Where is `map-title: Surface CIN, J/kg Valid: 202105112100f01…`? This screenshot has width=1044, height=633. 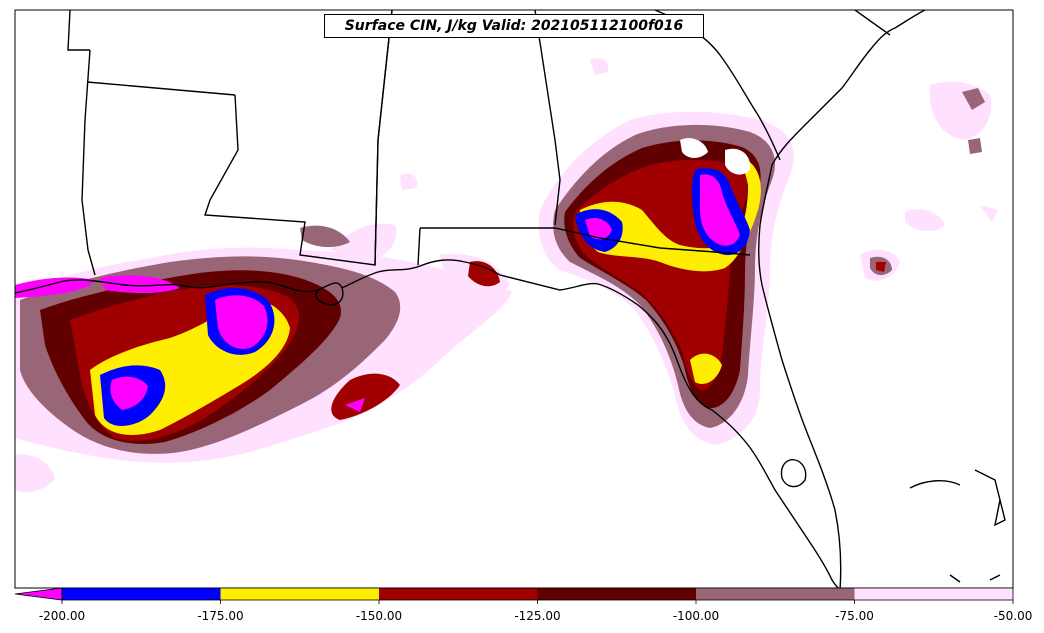 map-title: Surface CIN, J/kg Valid: 202105112100f01… is located at coordinates (514, 26).